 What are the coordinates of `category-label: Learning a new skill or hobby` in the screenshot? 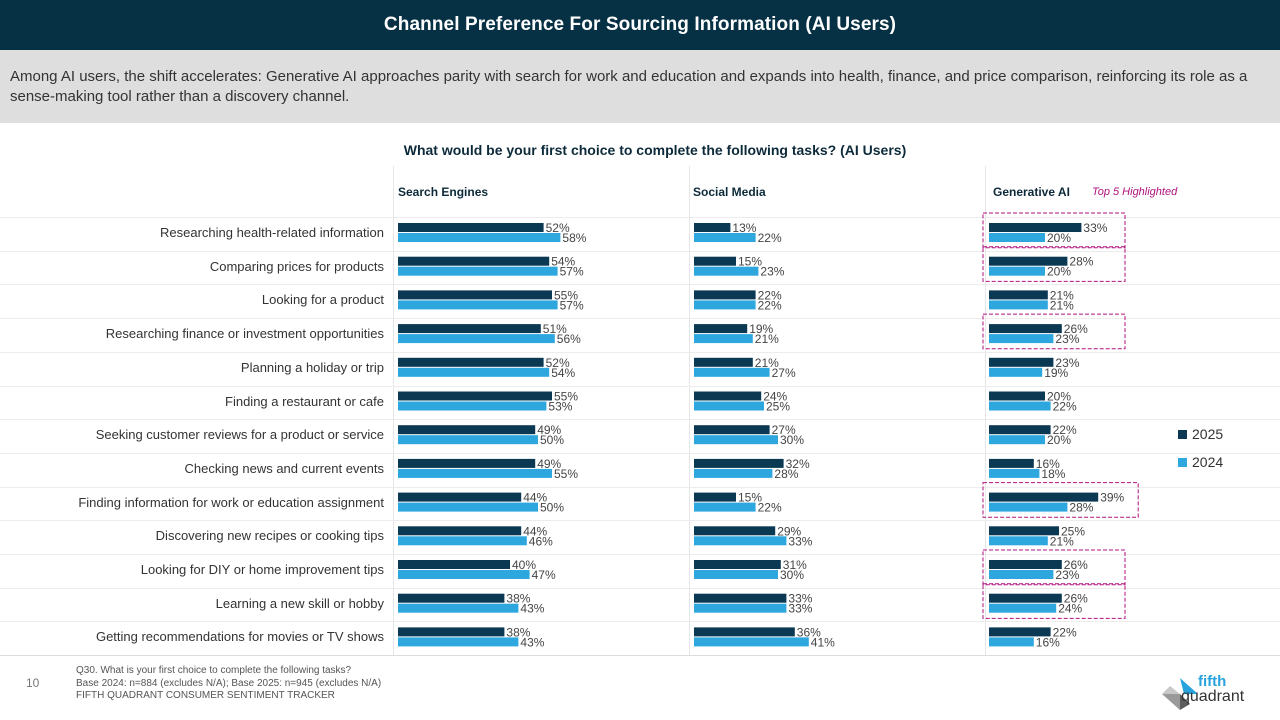 It's located at (299, 603).